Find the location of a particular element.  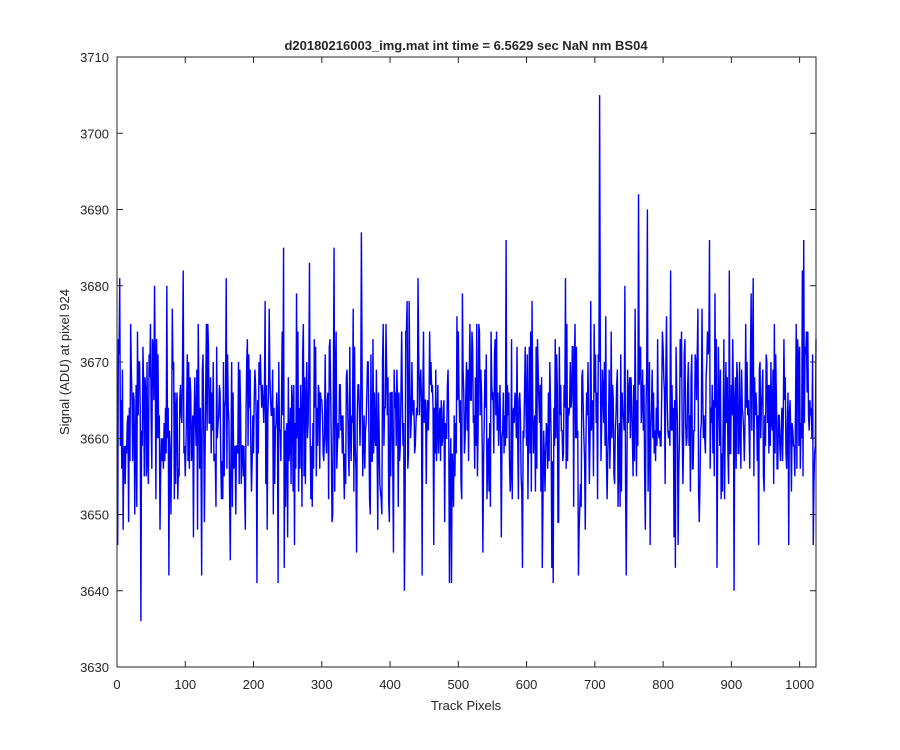

x-tick-label: 300 is located at coordinates (322, 684).